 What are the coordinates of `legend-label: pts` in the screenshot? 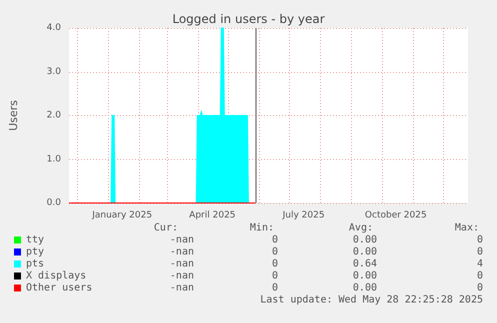 It's located at (35, 264).